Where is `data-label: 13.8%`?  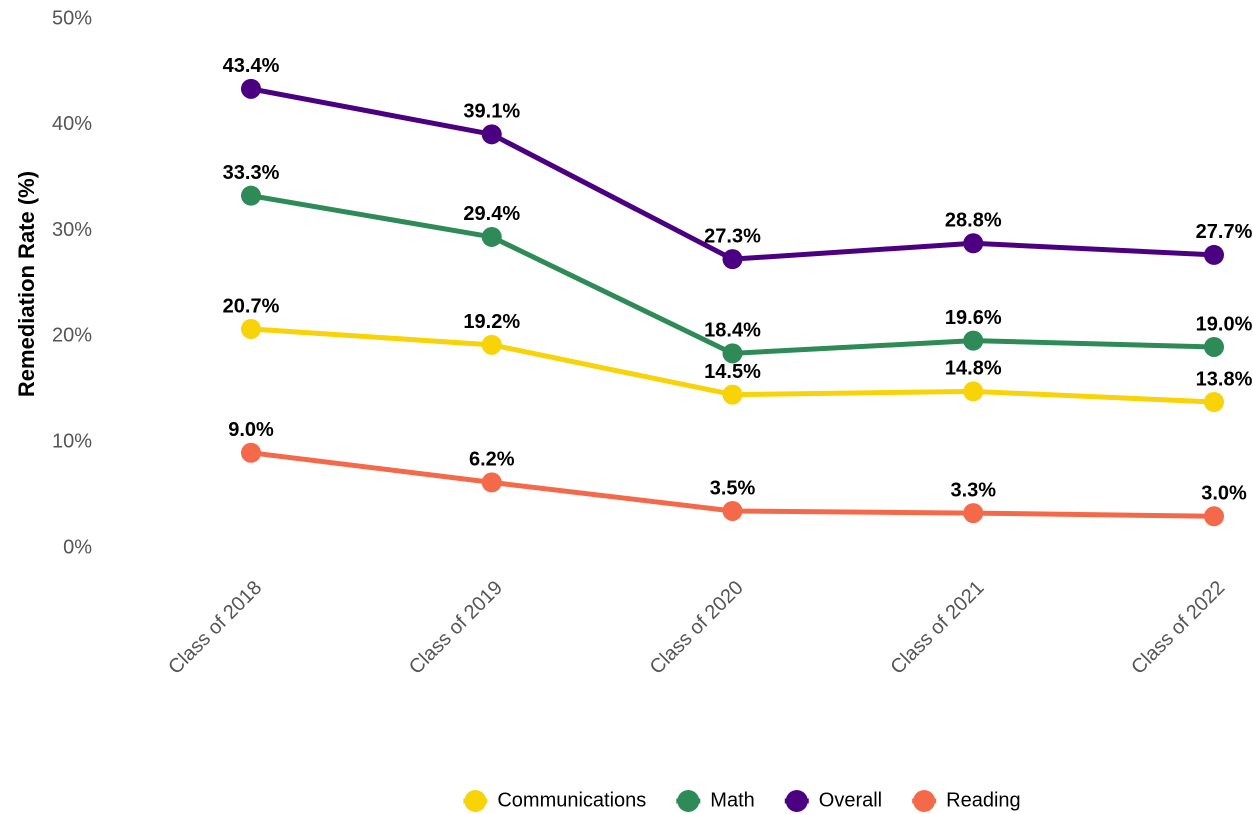
data-label: 13.8% is located at coordinates (1224, 379).